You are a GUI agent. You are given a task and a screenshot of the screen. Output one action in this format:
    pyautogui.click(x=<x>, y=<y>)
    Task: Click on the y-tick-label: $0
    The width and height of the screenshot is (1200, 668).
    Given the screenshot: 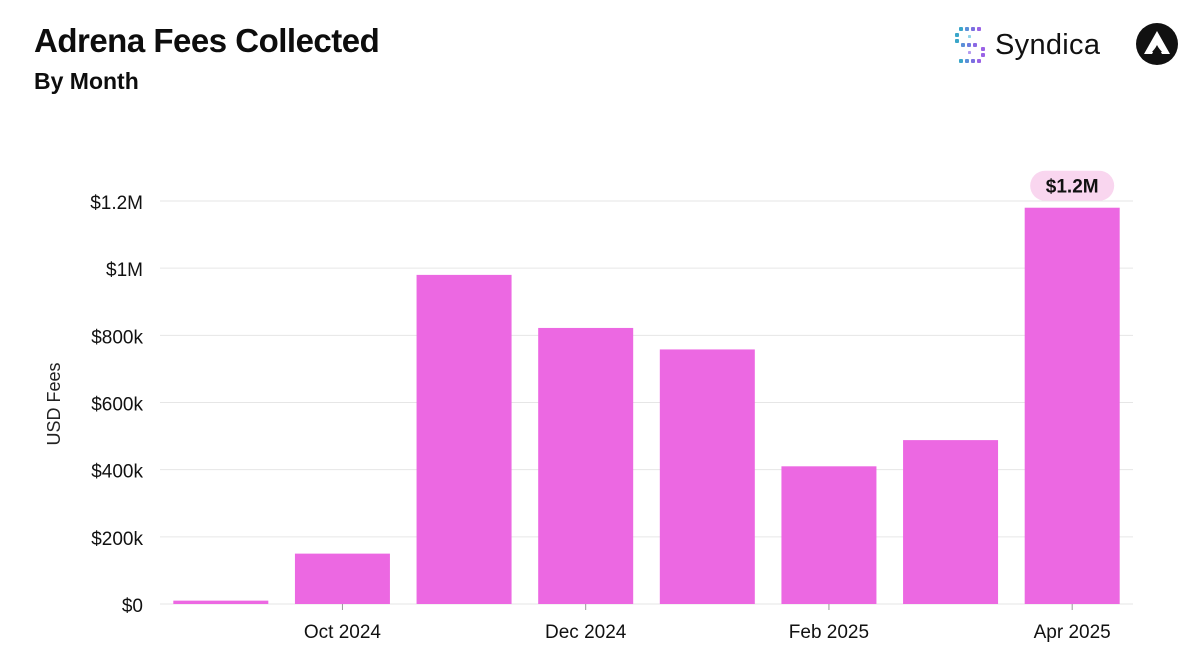 What is the action you would take?
    pyautogui.click(x=132, y=606)
    